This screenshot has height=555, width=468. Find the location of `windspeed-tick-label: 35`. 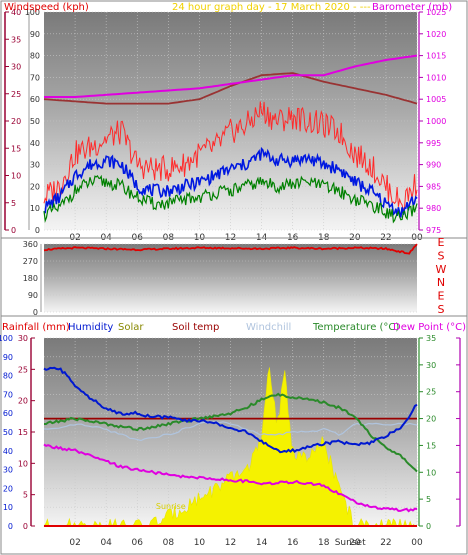

windspeed-tick-label: 35 is located at coordinates (16, 39).